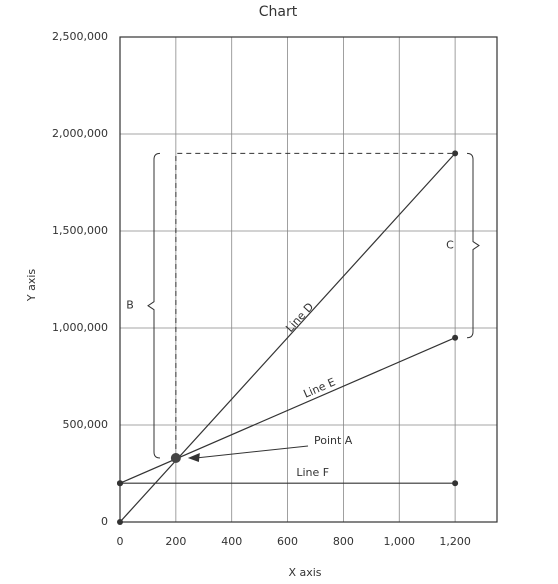  What do you see at coordinates (312, 472) in the screenshot?
I see `line-label: Line F` at bounding box center [312, 472].